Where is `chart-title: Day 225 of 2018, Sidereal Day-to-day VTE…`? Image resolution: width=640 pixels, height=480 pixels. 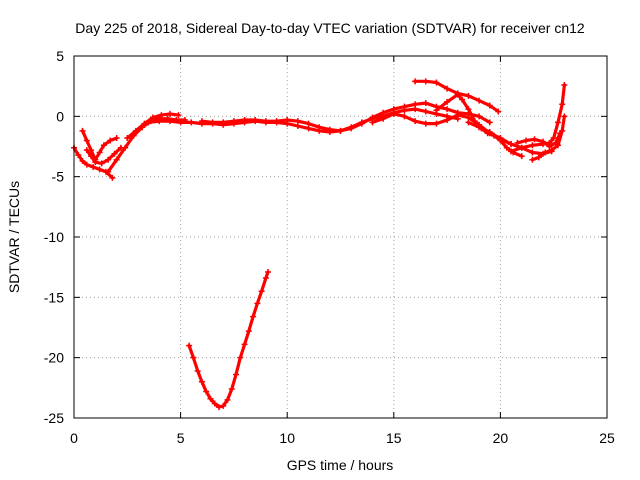 chart-title: Day 225 of 2018, Sidereal Day-to-day VTE… is located at coordinates (330, 28).